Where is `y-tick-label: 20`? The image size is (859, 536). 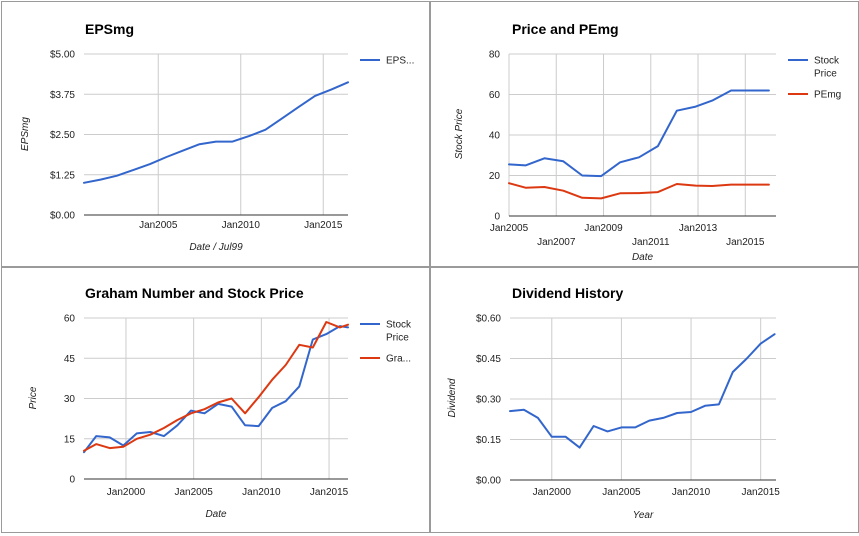
y-tick-label: 20 is located at coordinates (495, 176).